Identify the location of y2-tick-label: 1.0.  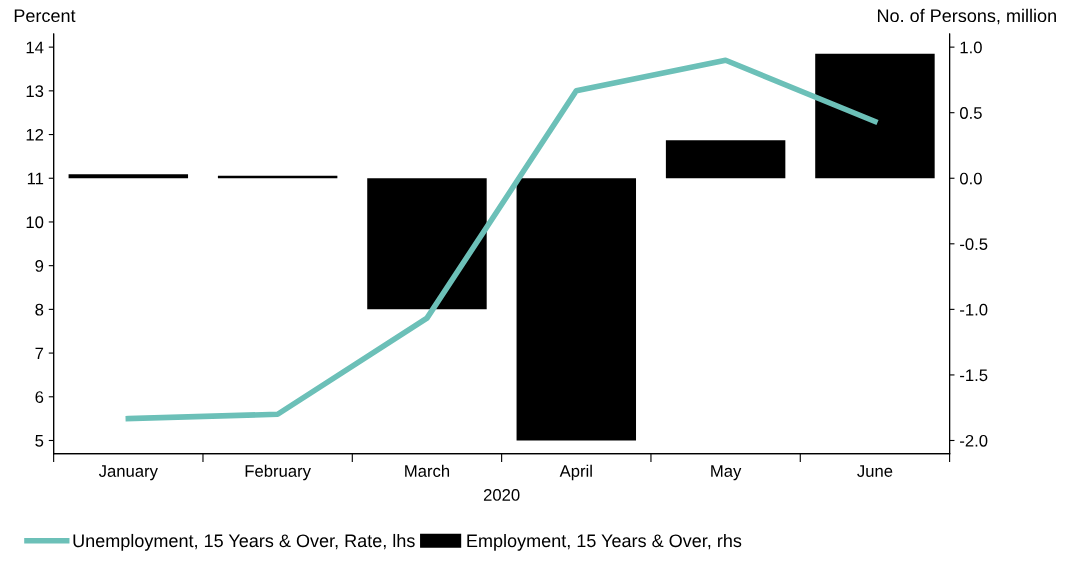
(971, 47).